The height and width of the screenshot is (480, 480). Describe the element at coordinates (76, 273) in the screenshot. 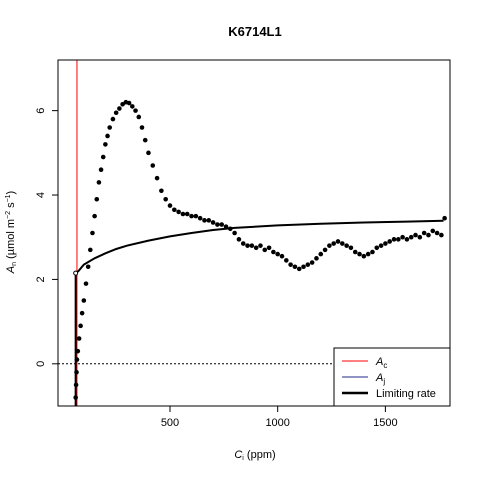

I see `transition-point` at that location.